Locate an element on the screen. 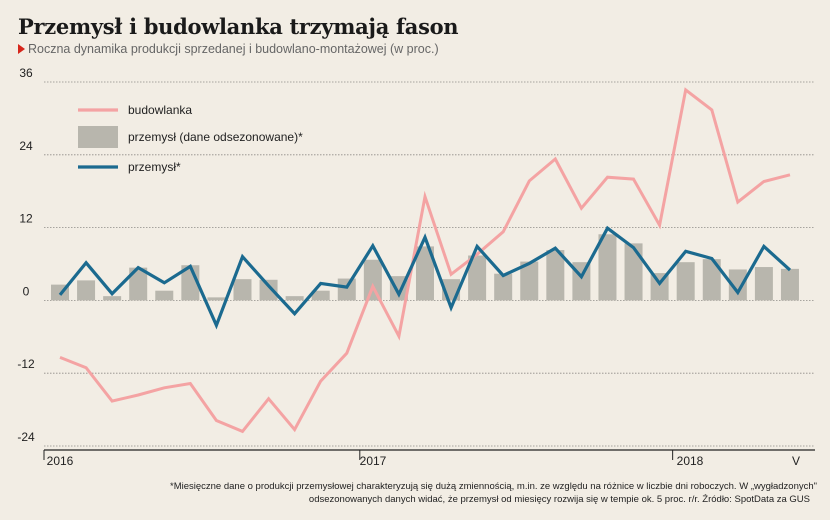  y-tick-label: -24 is located at coordinates (26, 437).